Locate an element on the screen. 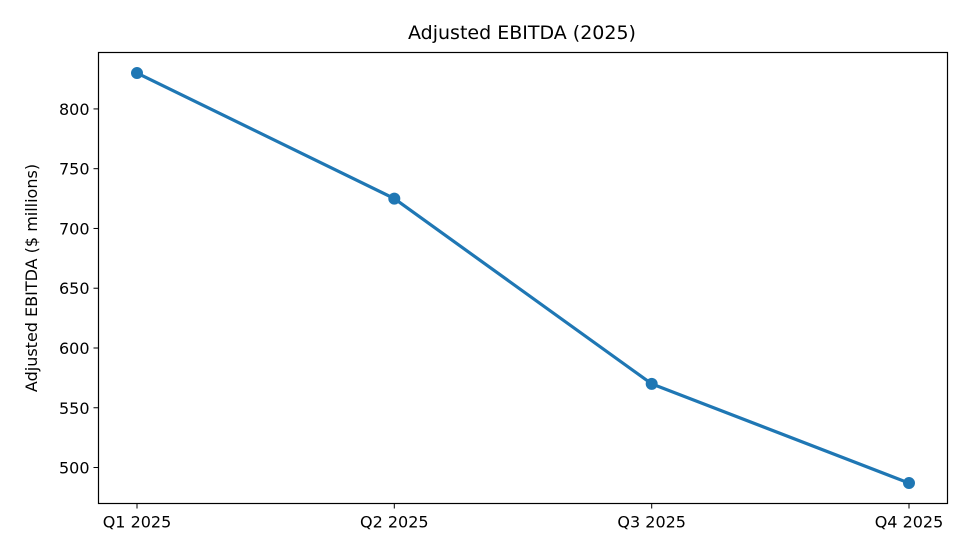  y-tick-label: 550 is located at coordinates (74, 408).